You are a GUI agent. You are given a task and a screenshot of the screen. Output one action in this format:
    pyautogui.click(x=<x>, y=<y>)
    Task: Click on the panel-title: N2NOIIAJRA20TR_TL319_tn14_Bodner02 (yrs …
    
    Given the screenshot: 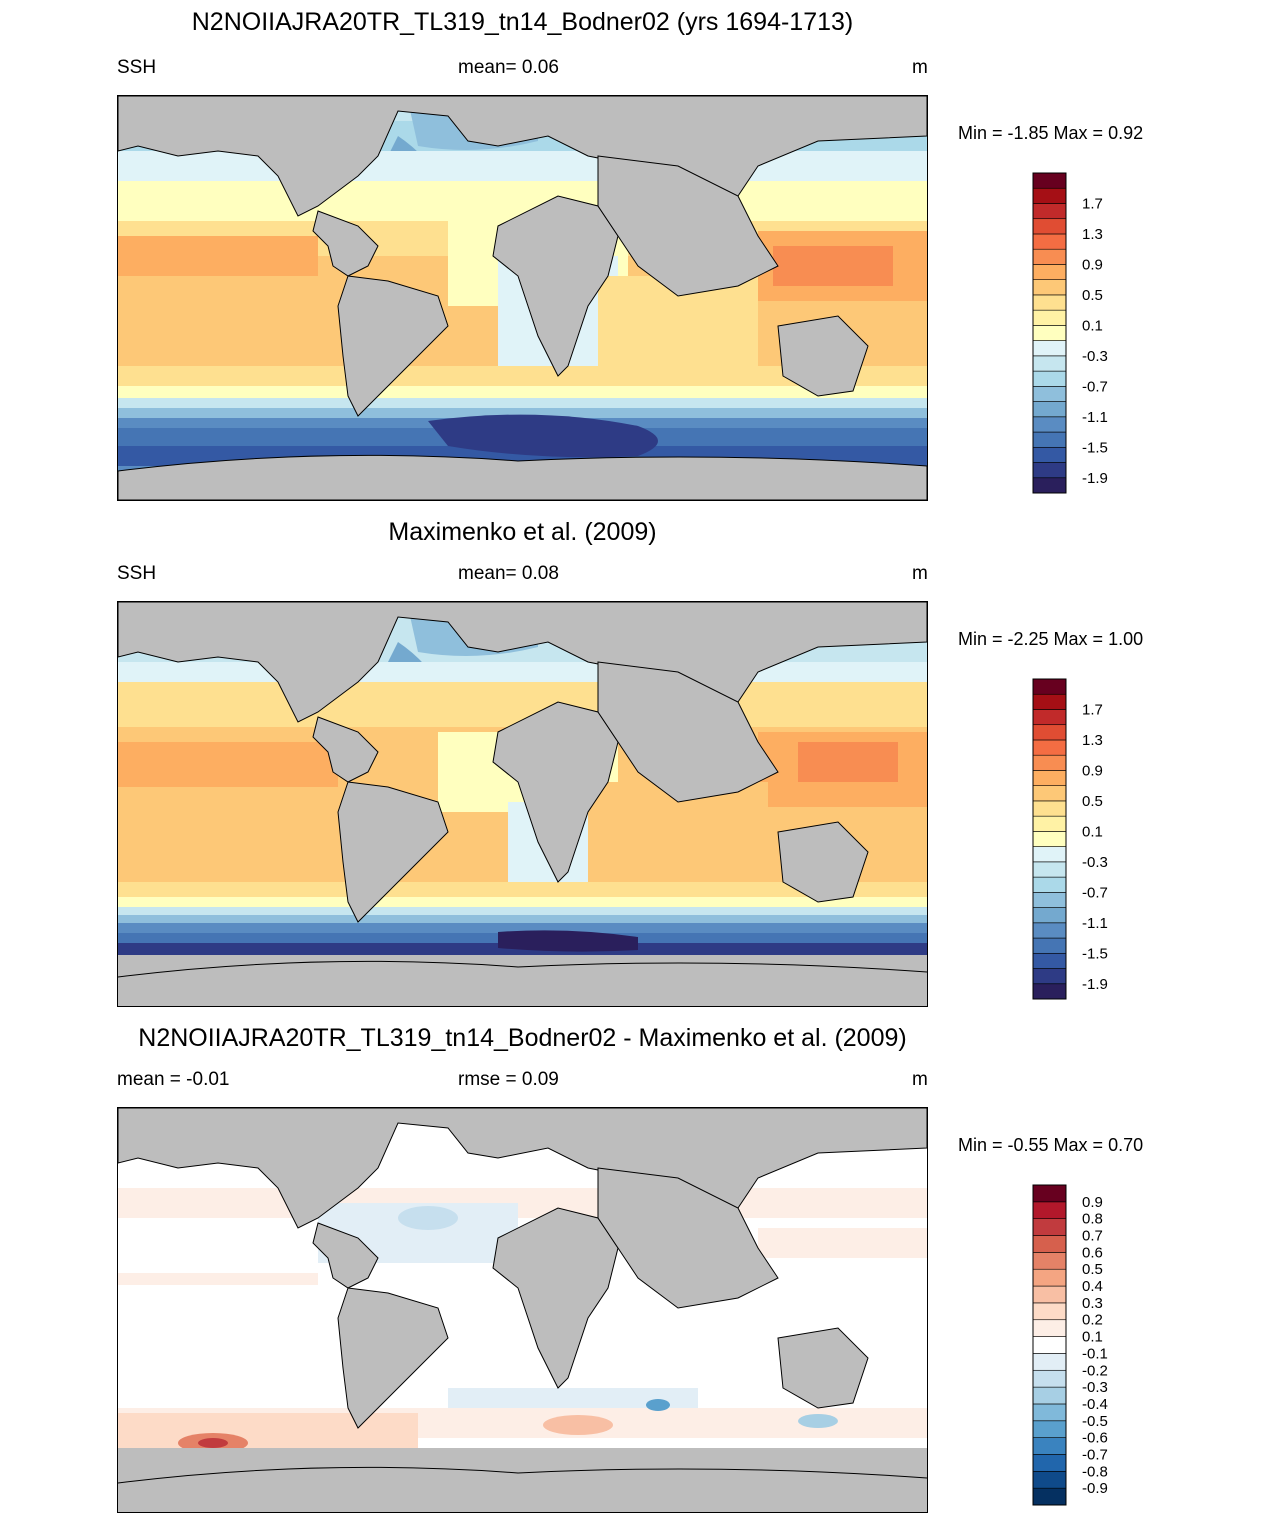 What is the action you would take?
    pyautogui.click(x=522, y=22)
    